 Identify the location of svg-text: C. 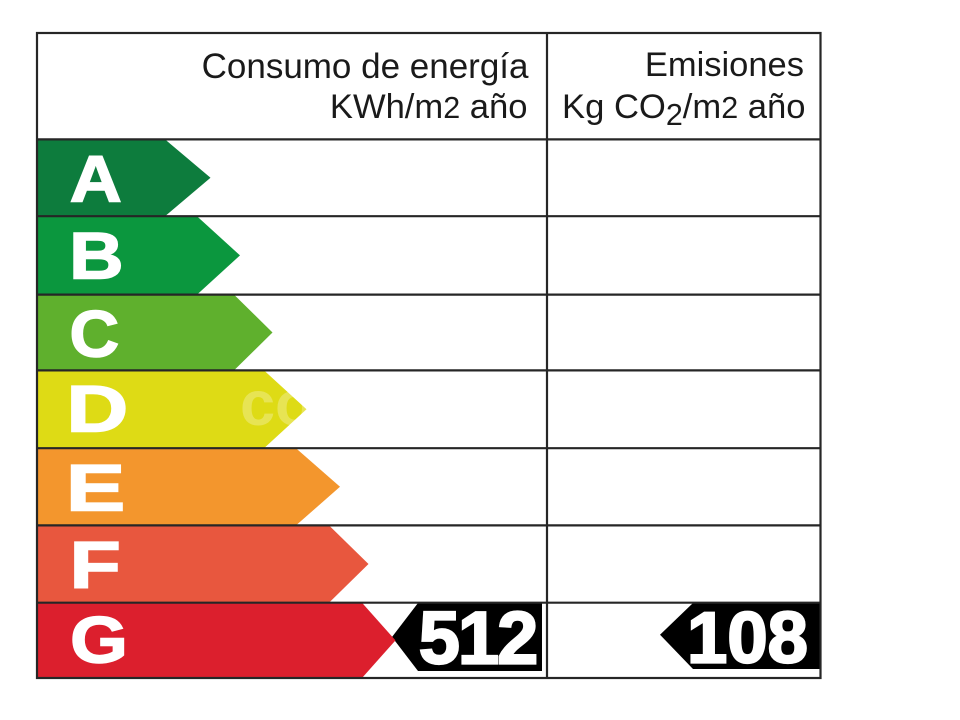
(95, 333).